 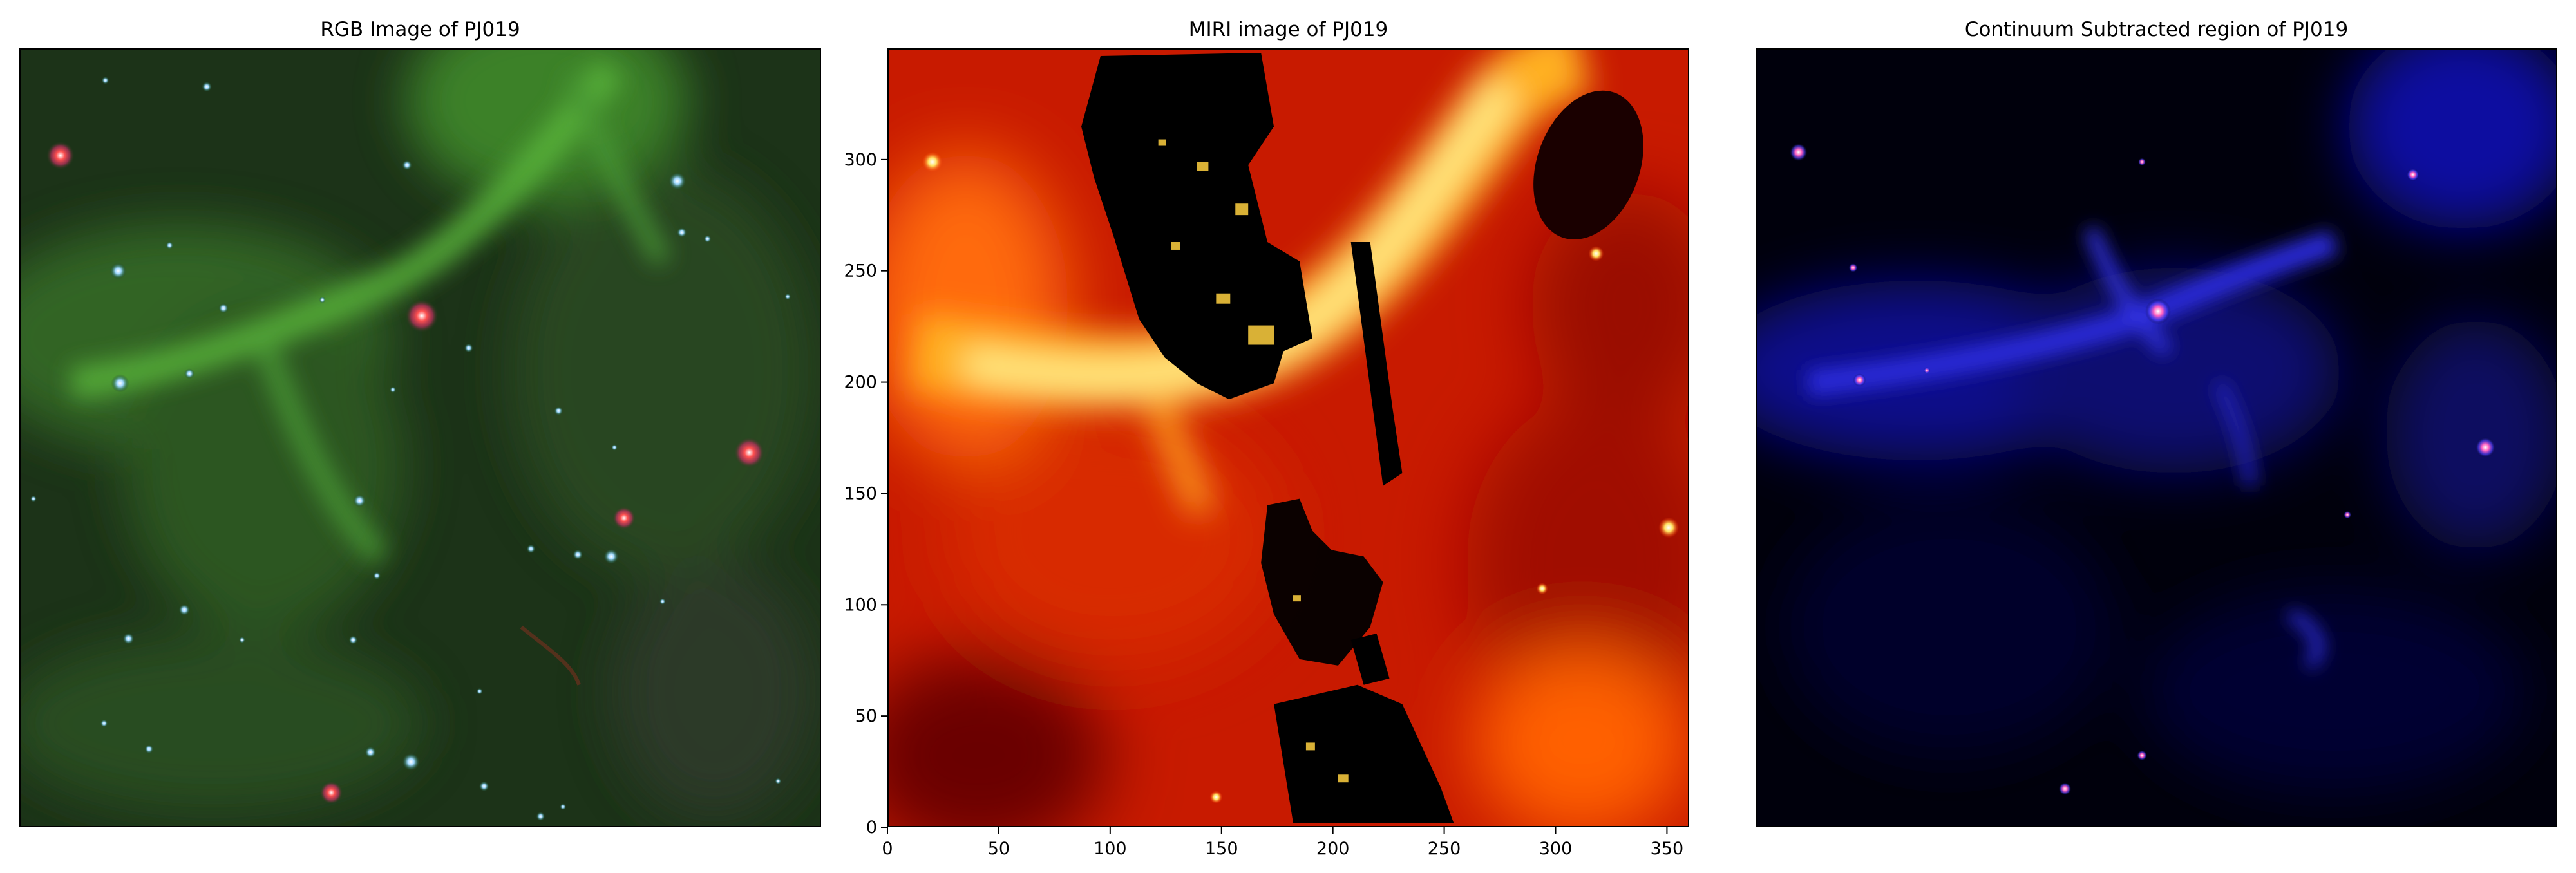 I want to click on x-tick-label: 50, so click(x=999, y=849).